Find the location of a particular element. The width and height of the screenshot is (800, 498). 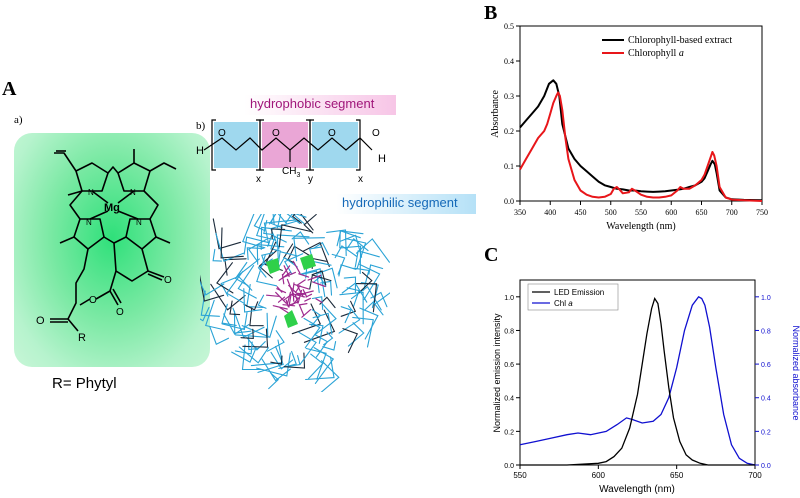

chart-b-ytick-label: 0.0 is located at coordinates (509, 201).